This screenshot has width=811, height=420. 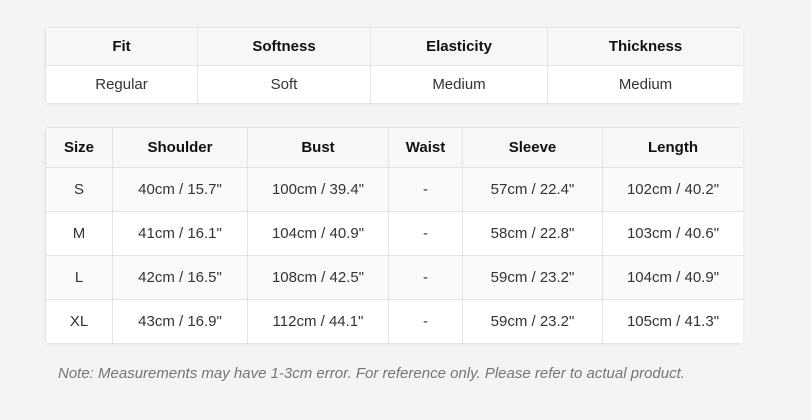 I want to click on size-l-length: 104cm / 40.9", so click(x=672, y=277).